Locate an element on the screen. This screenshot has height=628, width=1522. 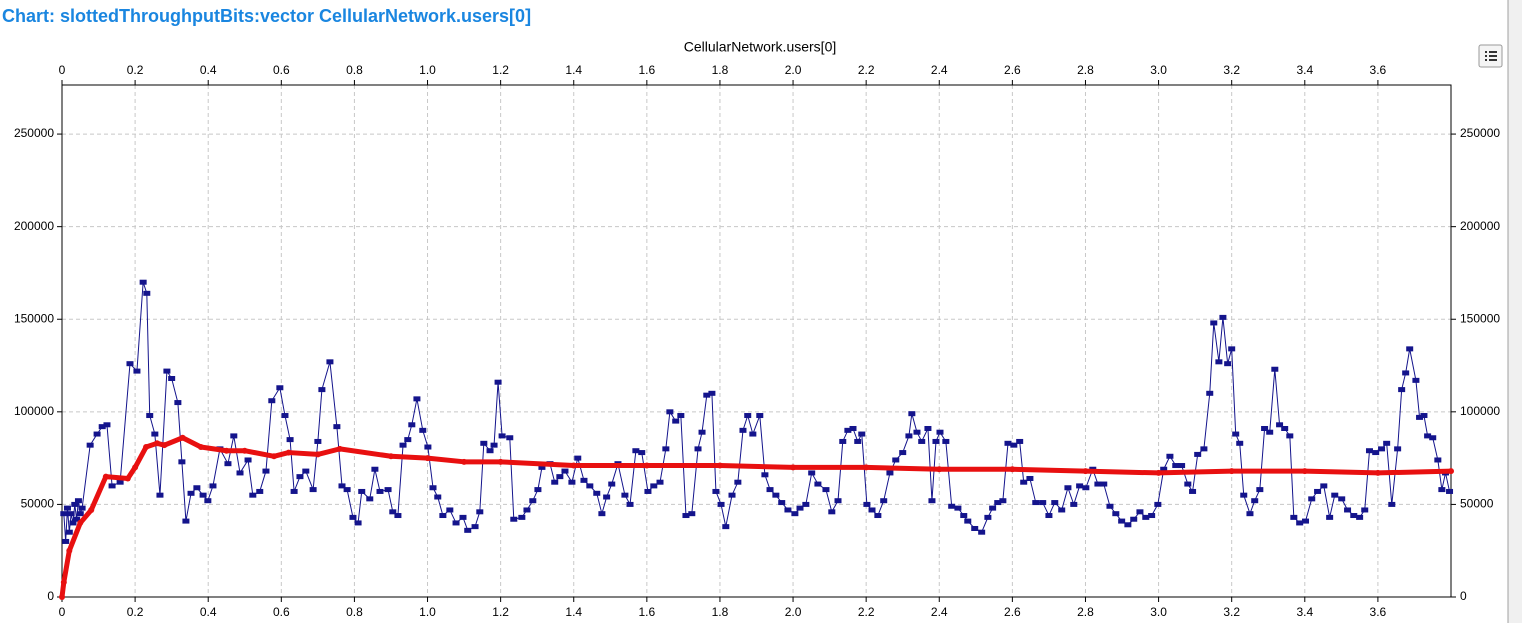
x2-tick-label: 2.2 is located at coordinates (866, 70).